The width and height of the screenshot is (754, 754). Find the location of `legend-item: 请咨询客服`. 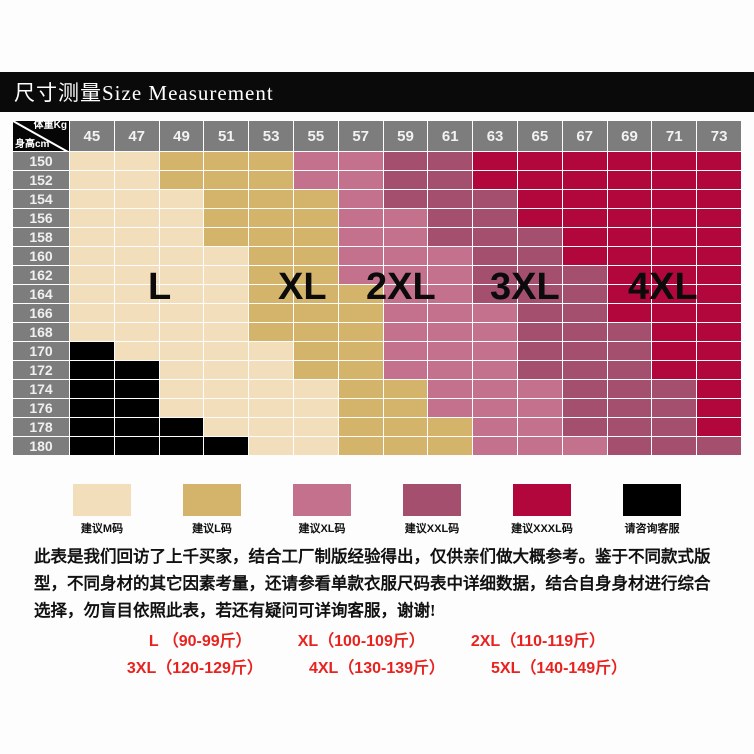

legend-item: 请咨询客服 is located at coordinates (652, 510).